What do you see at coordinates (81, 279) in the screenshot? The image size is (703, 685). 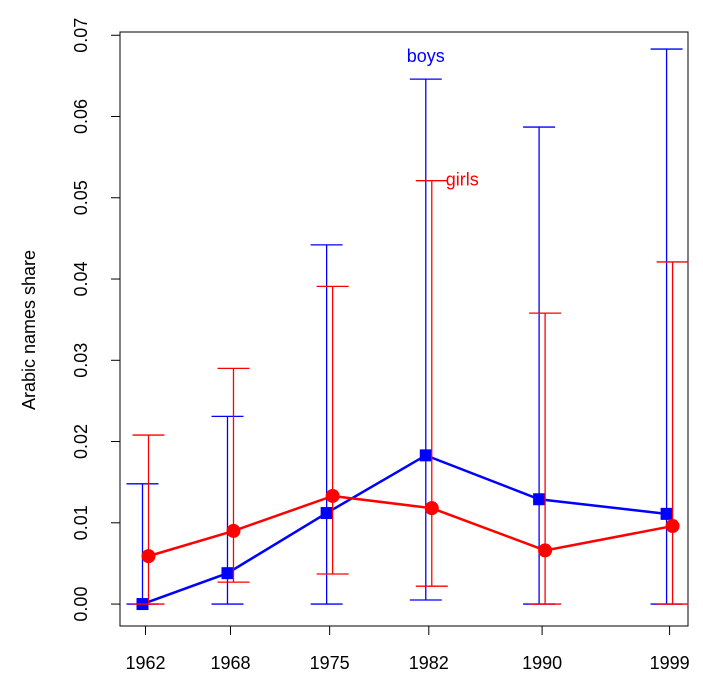 I see `y-tick-label: 0.04` at bounding box center [81, 279].